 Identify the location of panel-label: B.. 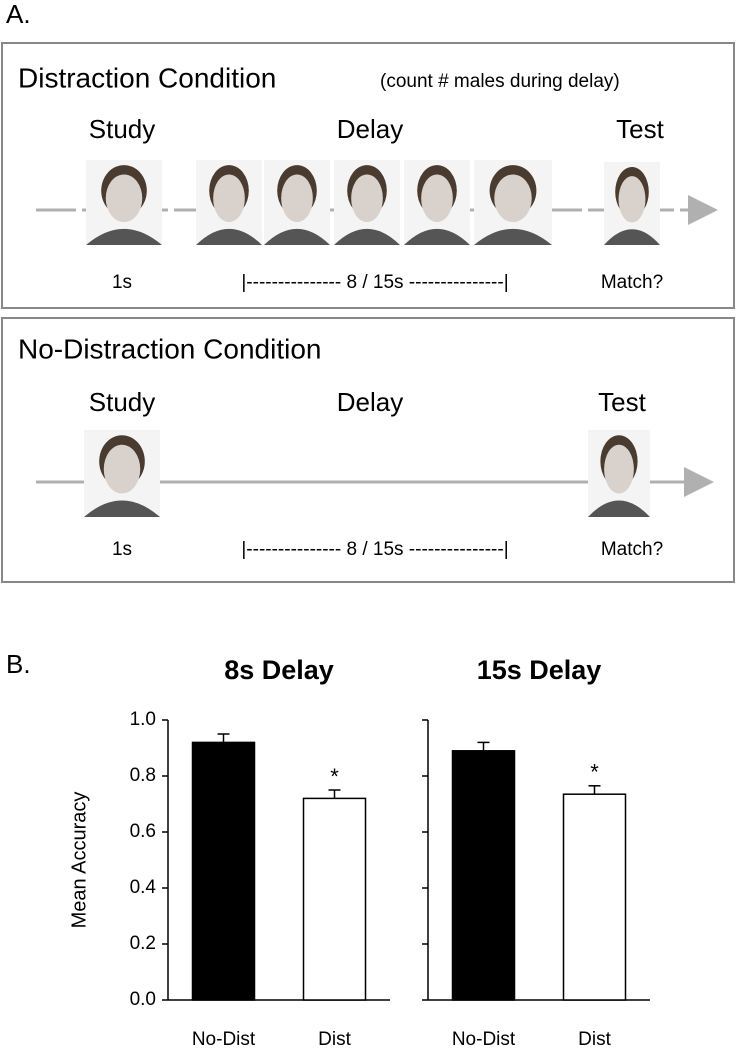
(18, 664).